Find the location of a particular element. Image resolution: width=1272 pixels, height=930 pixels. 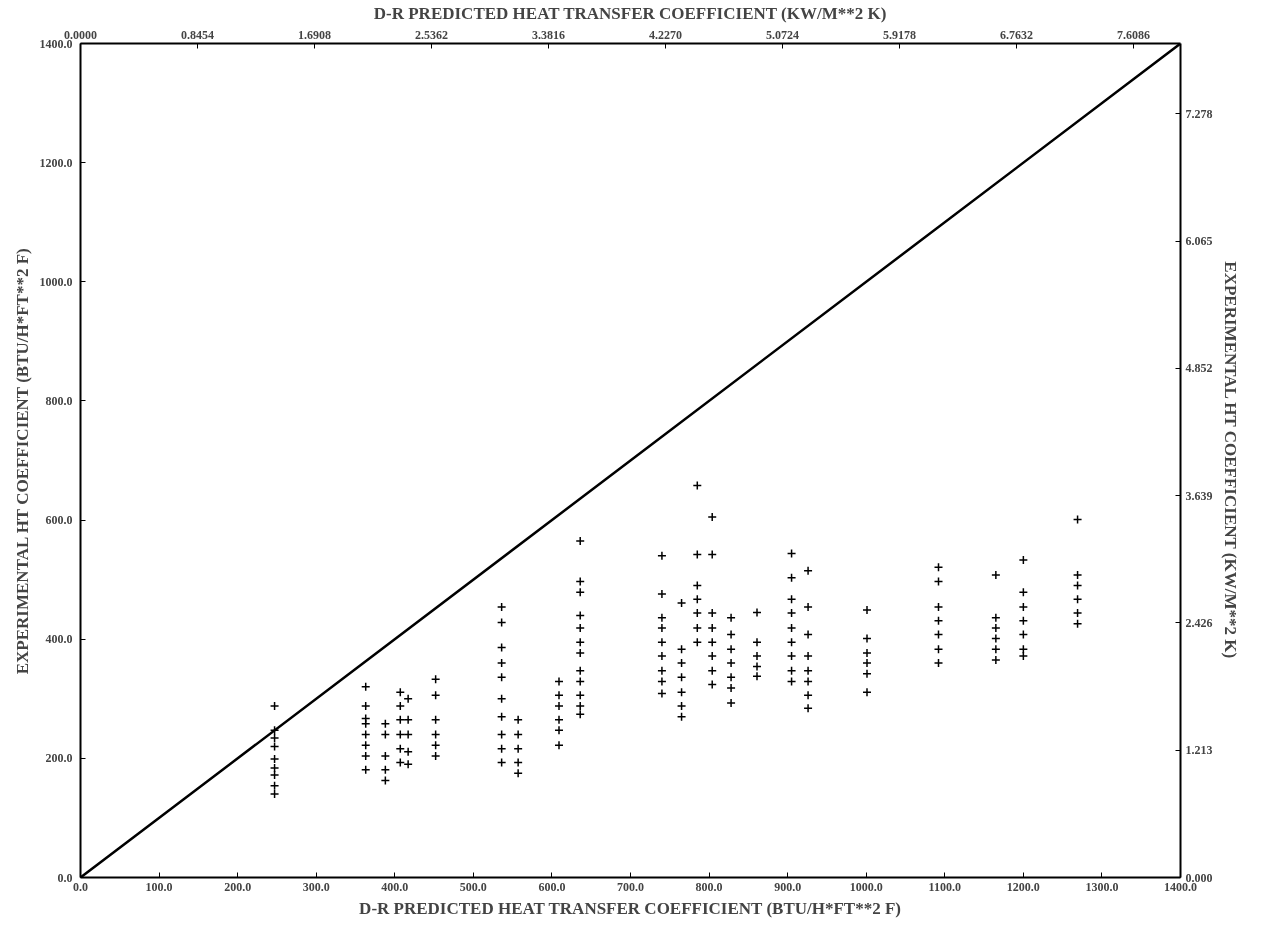

y-tick-label: 600.0 is located at coordinates (59, 520).